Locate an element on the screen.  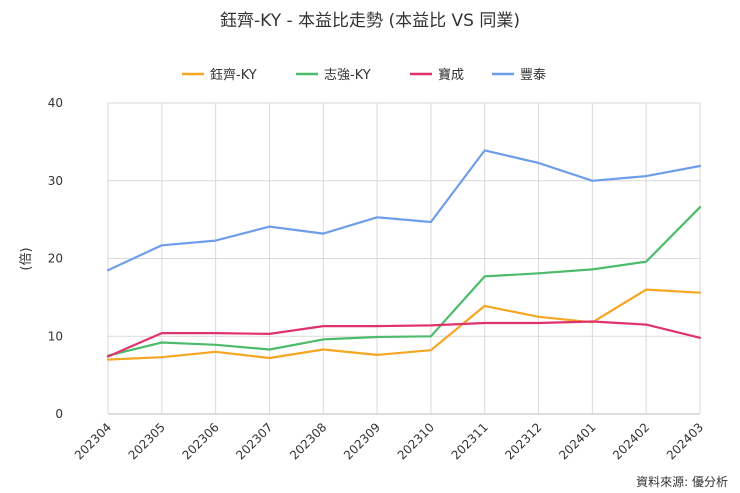
x-tick-label-202306: 202306 is located at coordinates (200, 441).